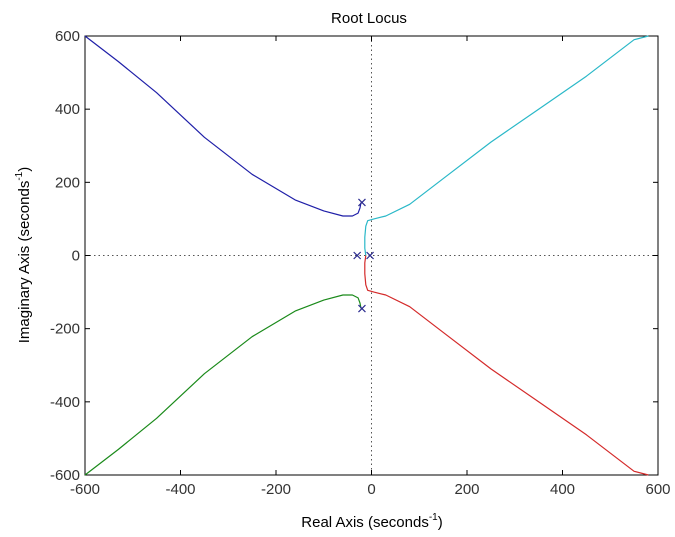 Image resolution: width=675 pixels, height=537 pixels. I want to click on x-tick-label: 600, so click(657, 489).